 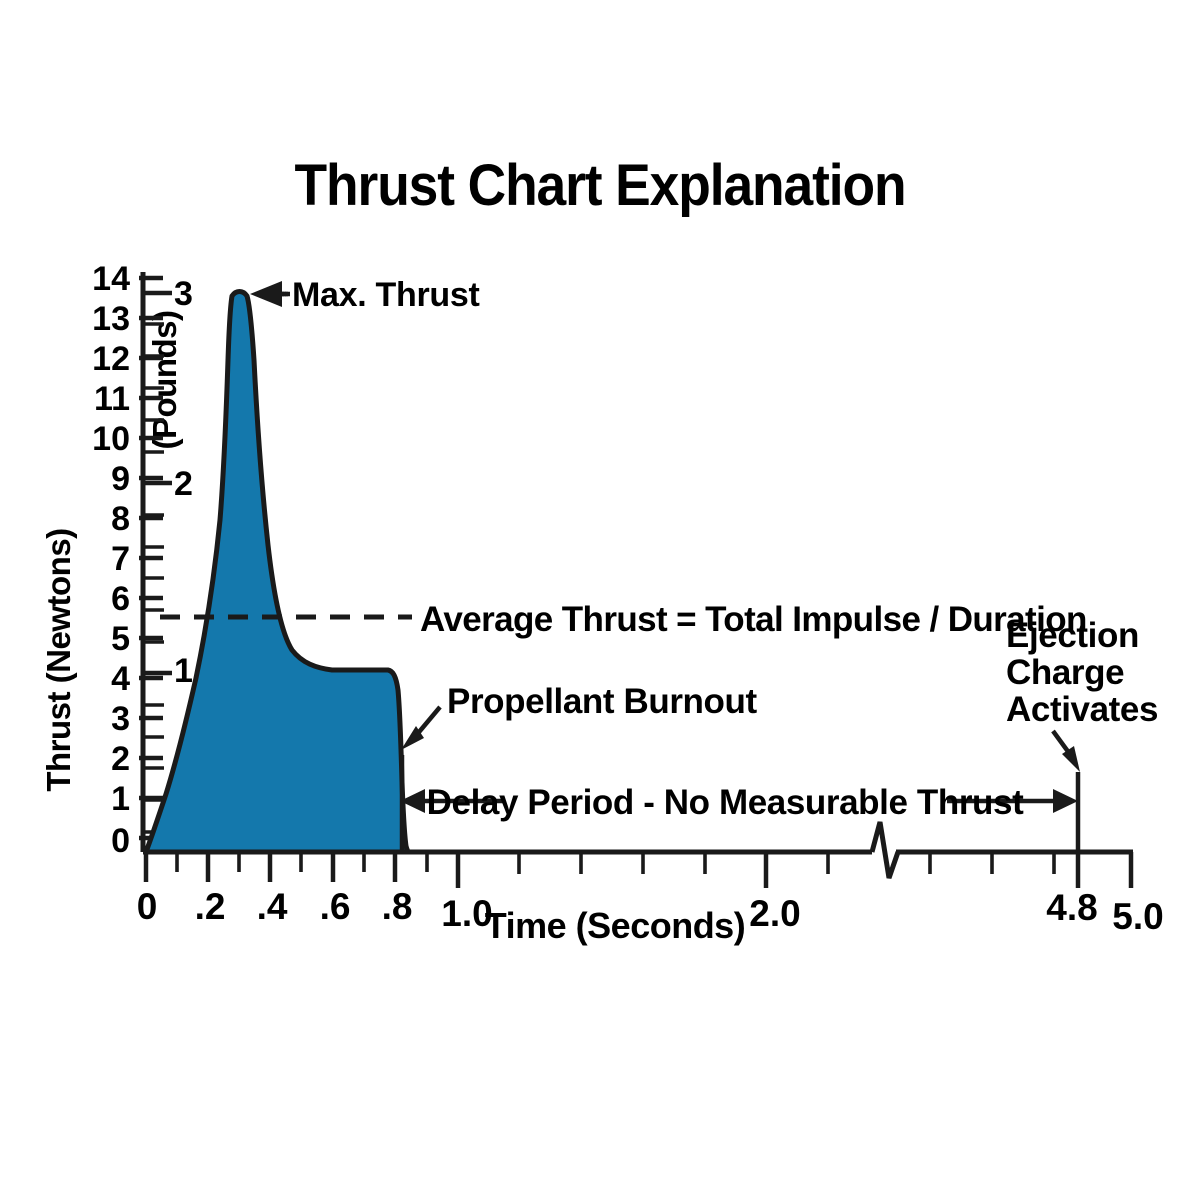 I want to click on y-axis-right-title: (Pounds), so click(x=164, y=380).